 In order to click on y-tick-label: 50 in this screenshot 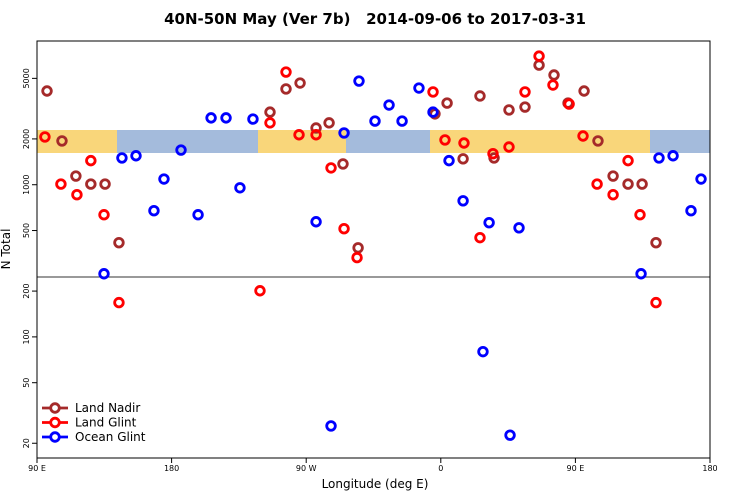, I will do `click(26, 383)`.